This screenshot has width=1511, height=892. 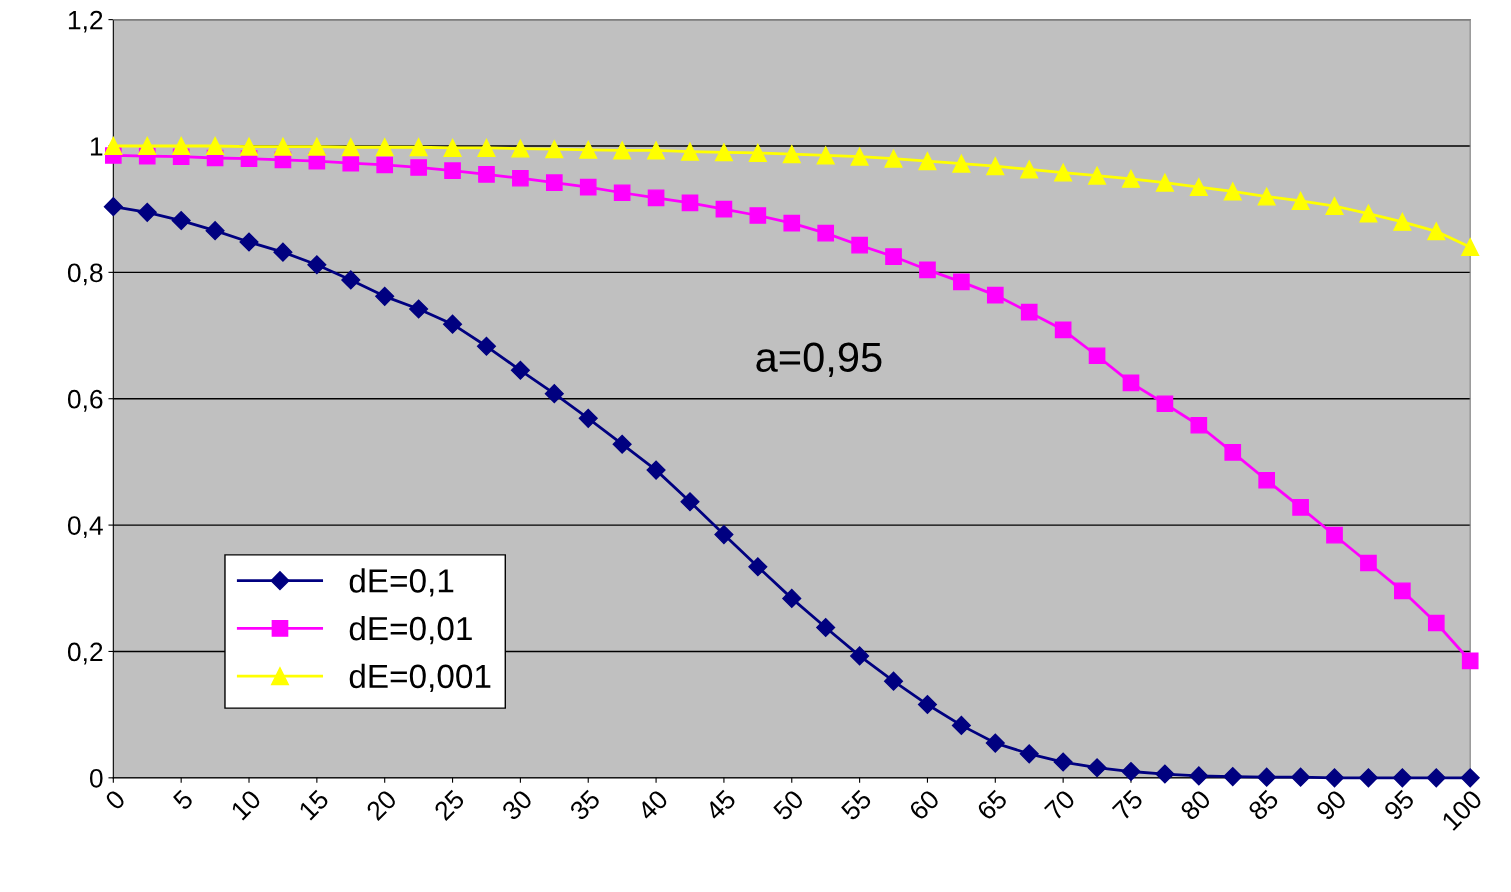 What do you see at coordinates (1127, 805) in the screenshot?
I see `x-tick-label: 75` at bounding box center [1127, 805].